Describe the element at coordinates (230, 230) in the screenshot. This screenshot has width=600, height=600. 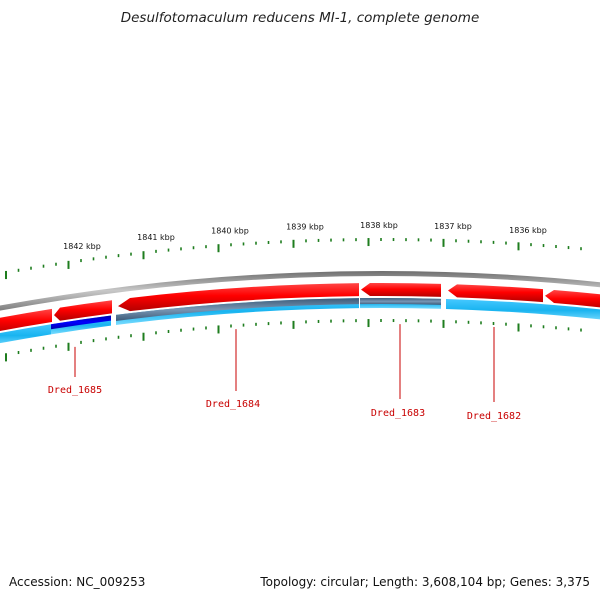
I see `kbp-label: 1840 kbp` at that location.